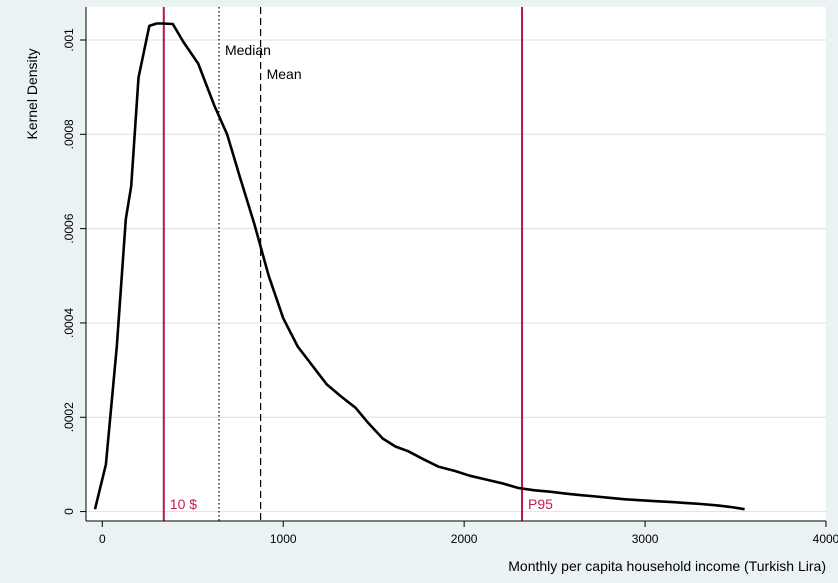 The image size is (838, 583). What do you see at coordinates (540, 504) in the screenshot?
I see `reference-line-label: P95` at bounding box center [540, 504].